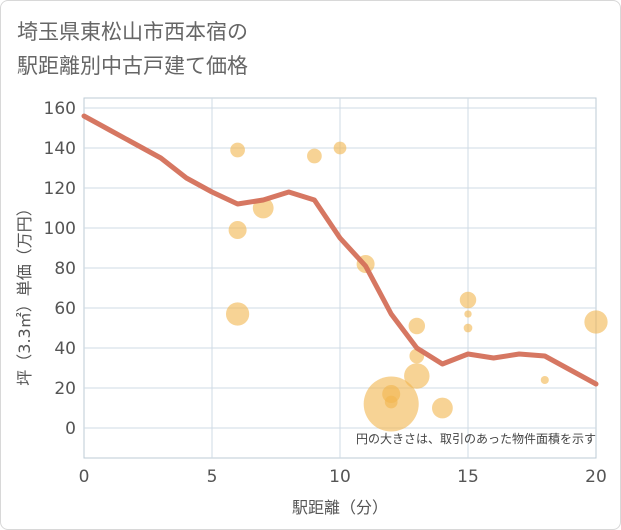  Describe the element at coordinates (132, 49) in the screenshot. I see `chart-title: 埼玉県東松山市西本宿の 駅距離別中古戸建て価格` at that location.